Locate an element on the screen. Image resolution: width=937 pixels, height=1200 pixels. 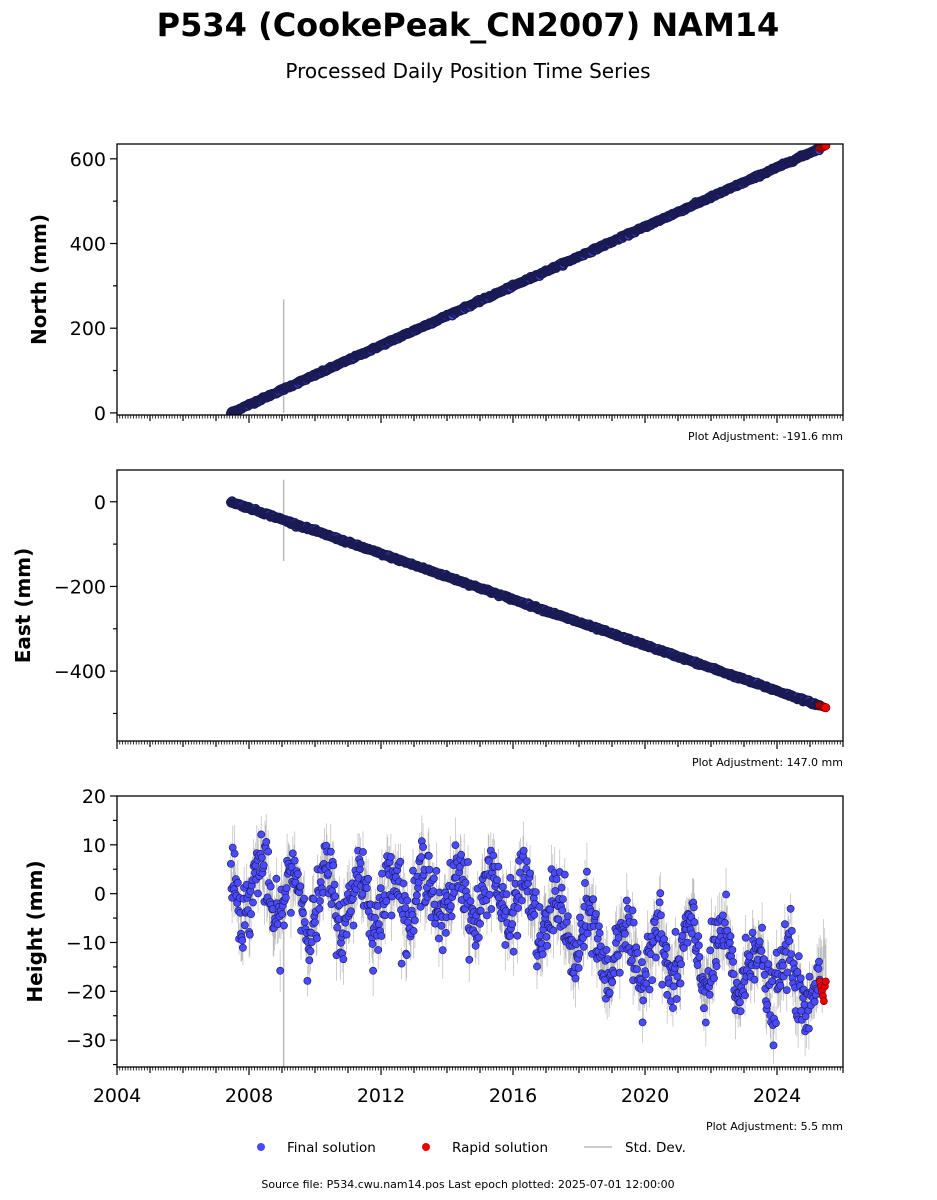
height-rapid-points is located at coordinates (823, 991).